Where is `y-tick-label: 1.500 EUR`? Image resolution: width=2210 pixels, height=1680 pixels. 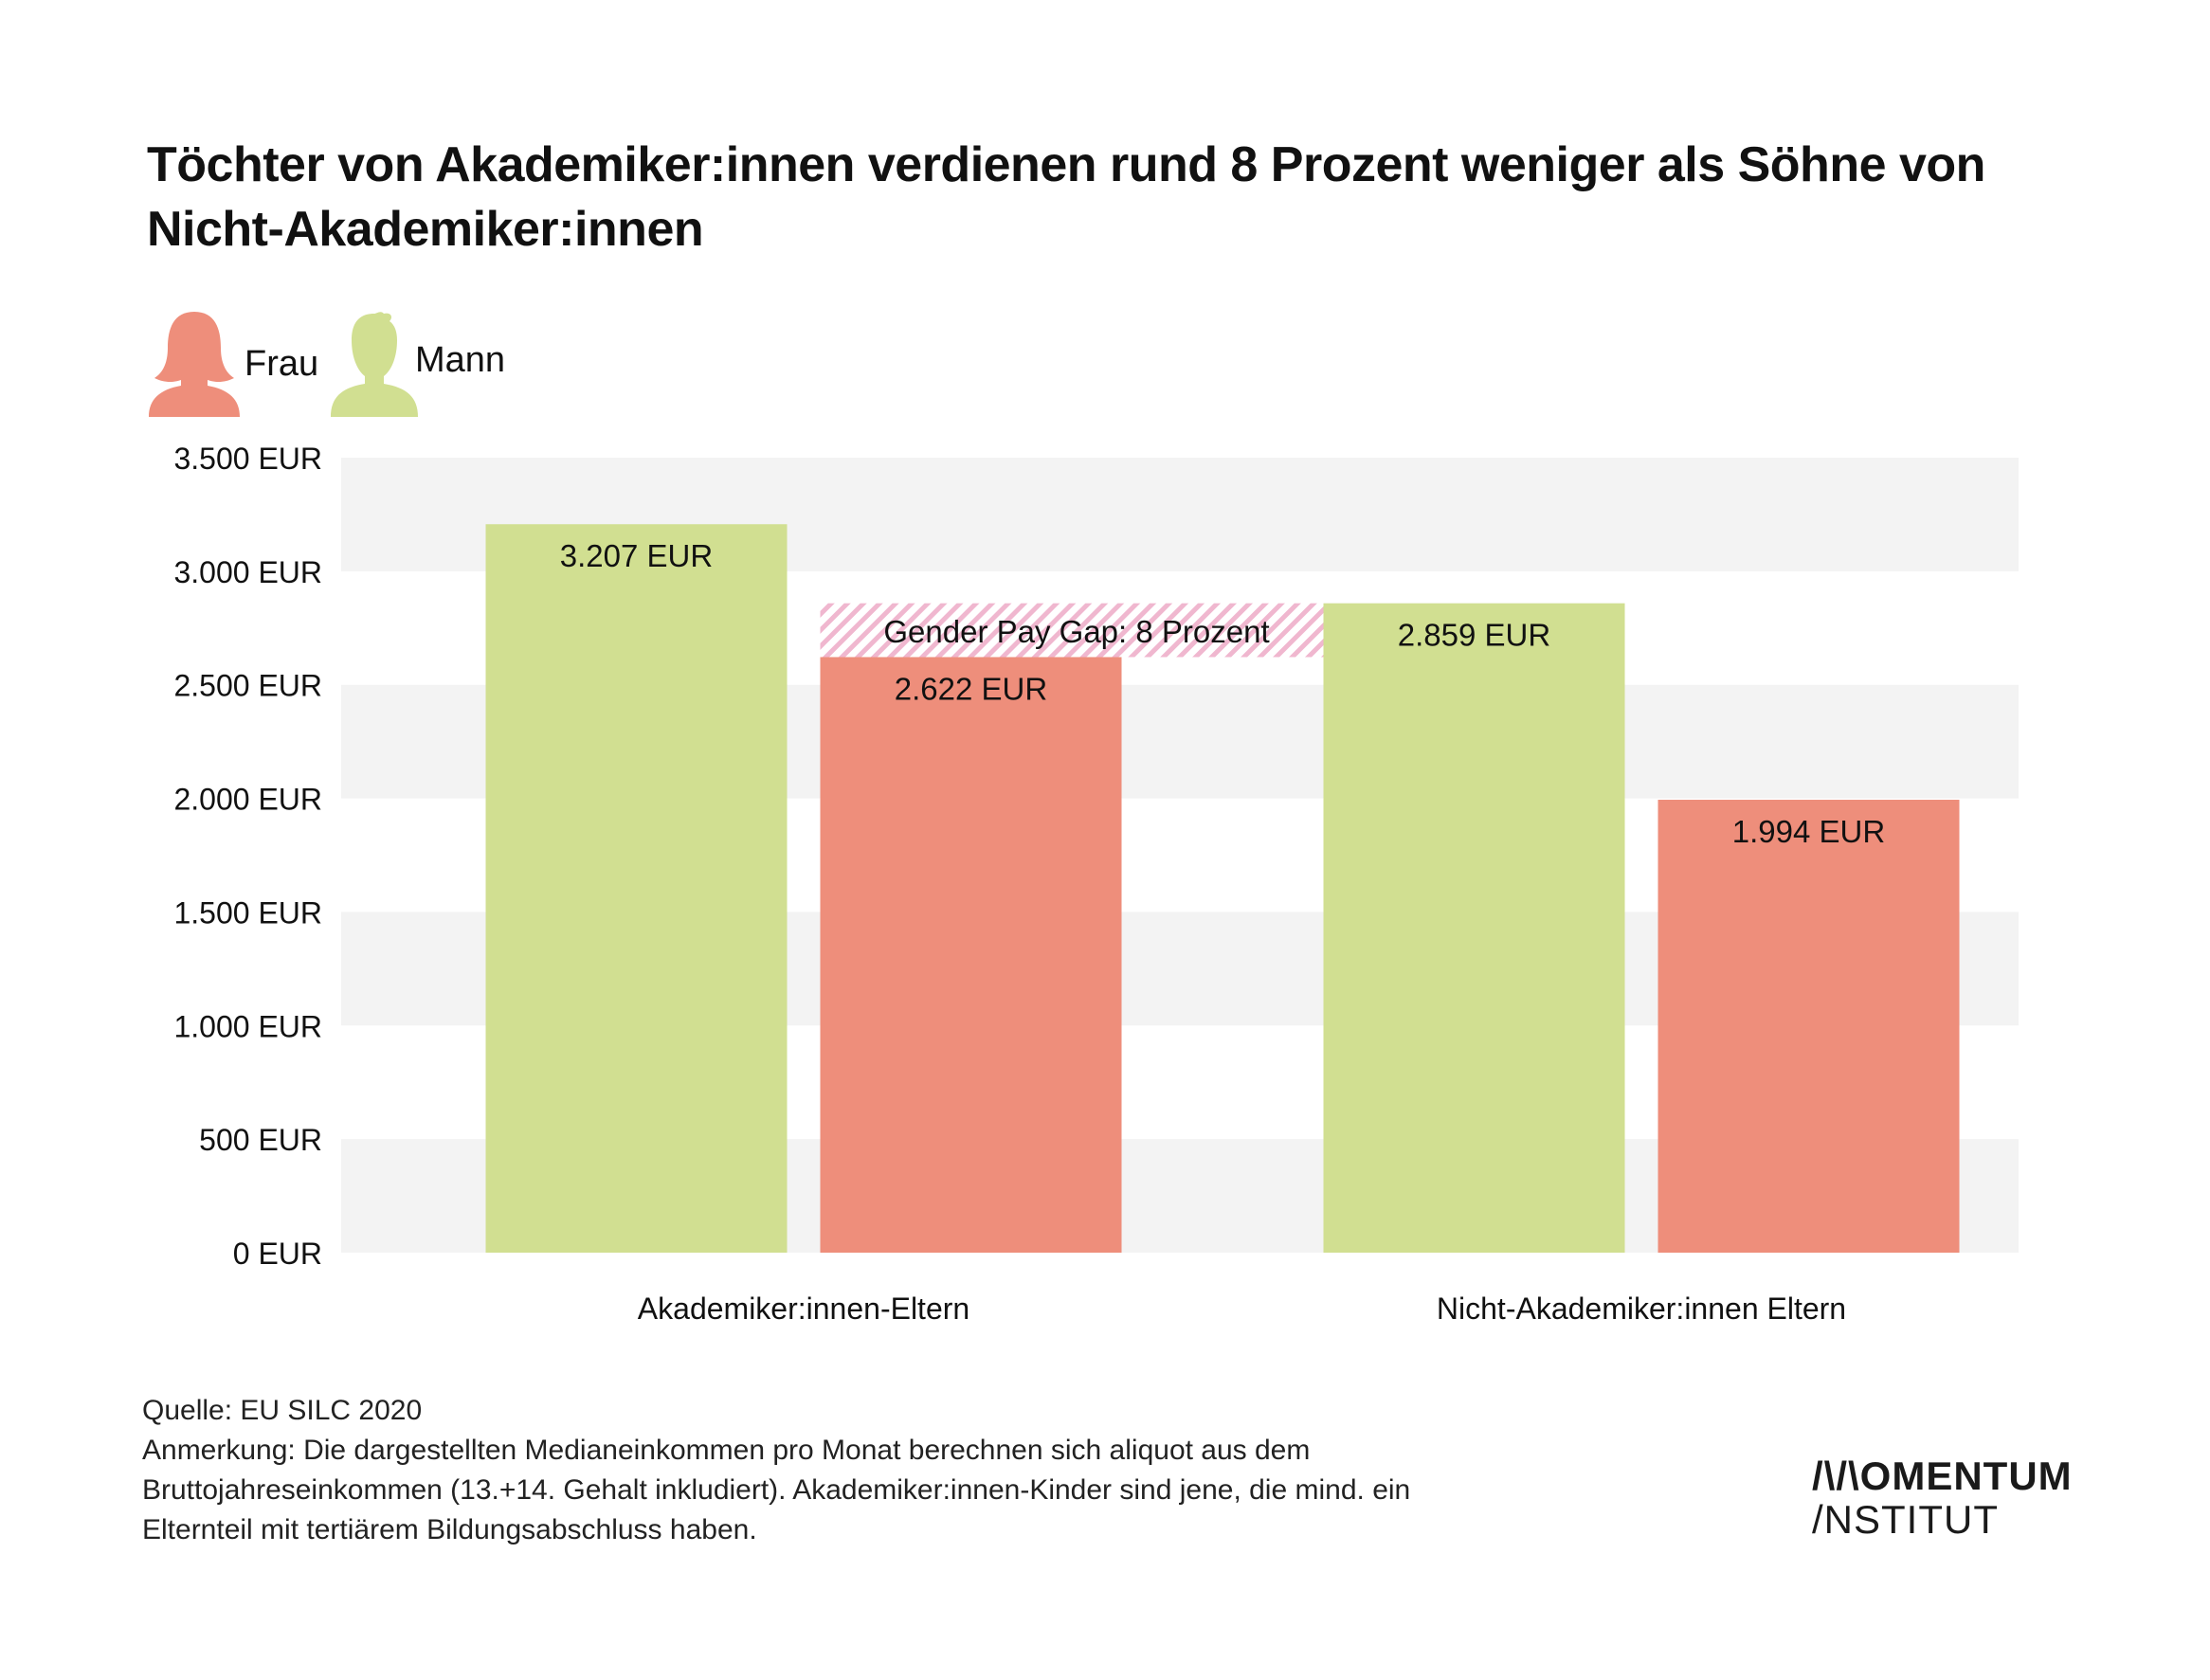 y-tick-label: 1.500 EUR is located at coordinates (248, 912).